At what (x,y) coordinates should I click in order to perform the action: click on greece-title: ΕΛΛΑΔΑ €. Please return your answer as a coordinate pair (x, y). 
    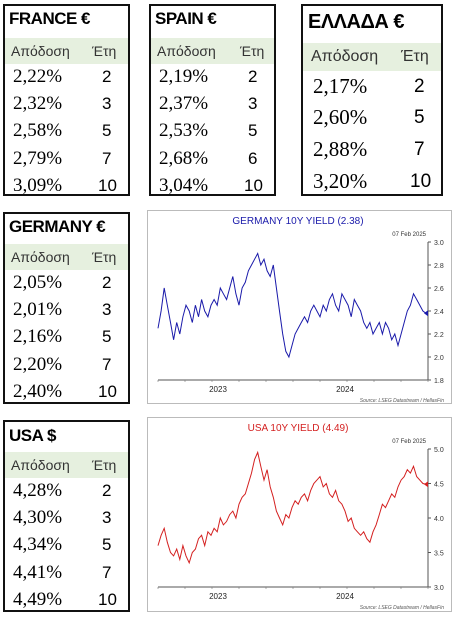
    Looking at the image, I should click on (356, 22).